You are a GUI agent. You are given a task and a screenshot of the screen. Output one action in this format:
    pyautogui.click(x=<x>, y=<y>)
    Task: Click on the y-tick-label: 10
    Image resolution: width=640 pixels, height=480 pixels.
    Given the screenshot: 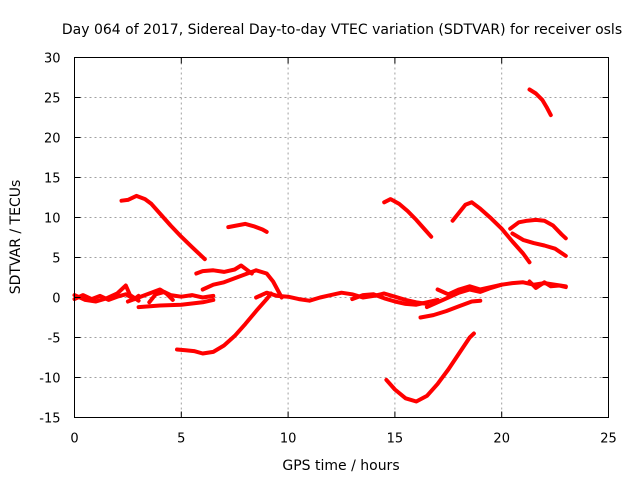 What is the action you would take?
    pyautogui.click(x=52, y=219)
    